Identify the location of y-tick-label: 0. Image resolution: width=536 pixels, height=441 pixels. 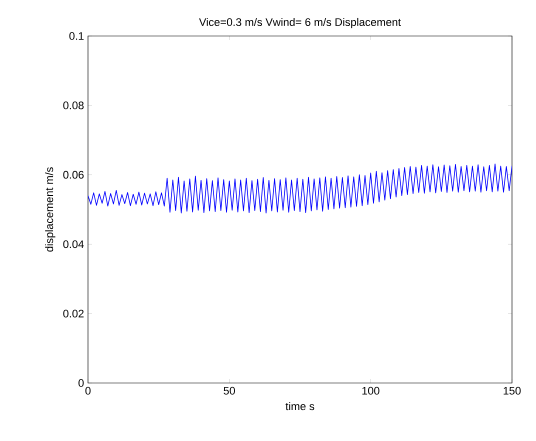
(81, 383).